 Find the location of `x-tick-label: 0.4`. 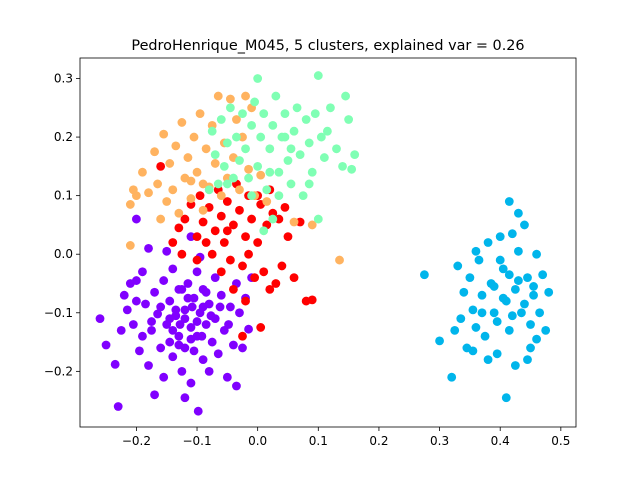

x-tick-label: 0.4 is located at coordinates (500, 441).